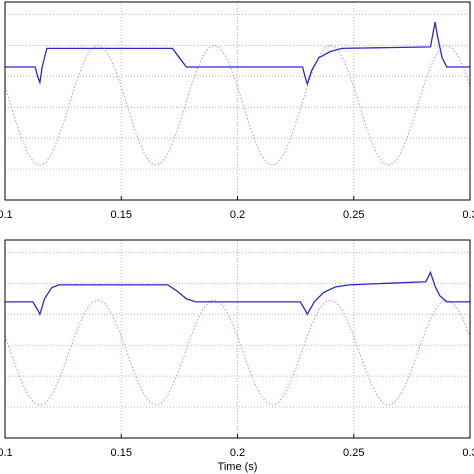 The height and width of the screenshot is (474, 474). I want to click on x-axis-label: Time (s), so click(238, 467).